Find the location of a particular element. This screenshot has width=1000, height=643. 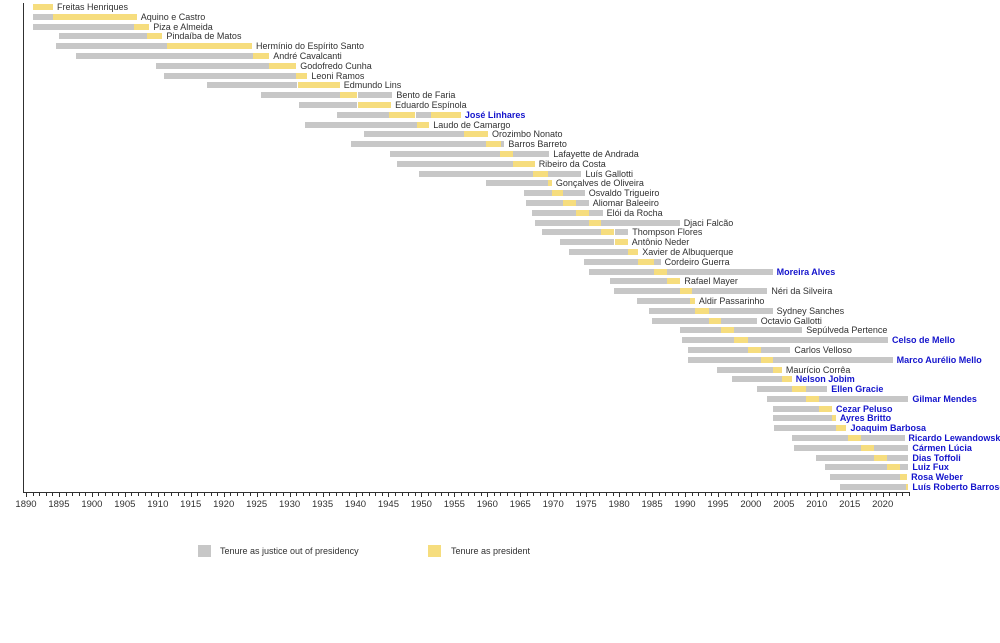

justice-name-label: Sydney Sanches is located at coordinates (810, 310).